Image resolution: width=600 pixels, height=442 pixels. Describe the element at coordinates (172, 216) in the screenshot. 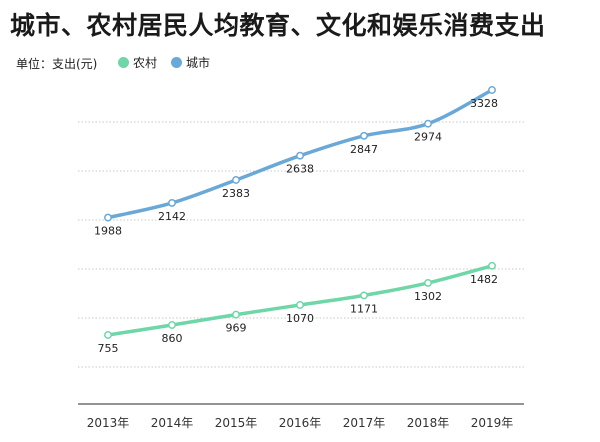

I see `data-label-urban: 2142` at that location.